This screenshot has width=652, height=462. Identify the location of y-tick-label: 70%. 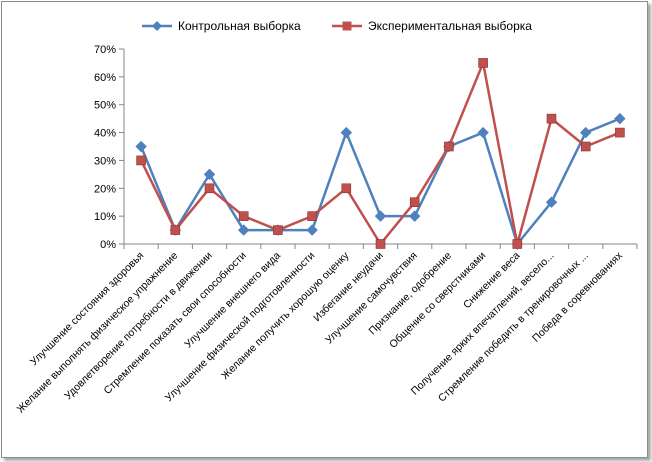
(105, 50).